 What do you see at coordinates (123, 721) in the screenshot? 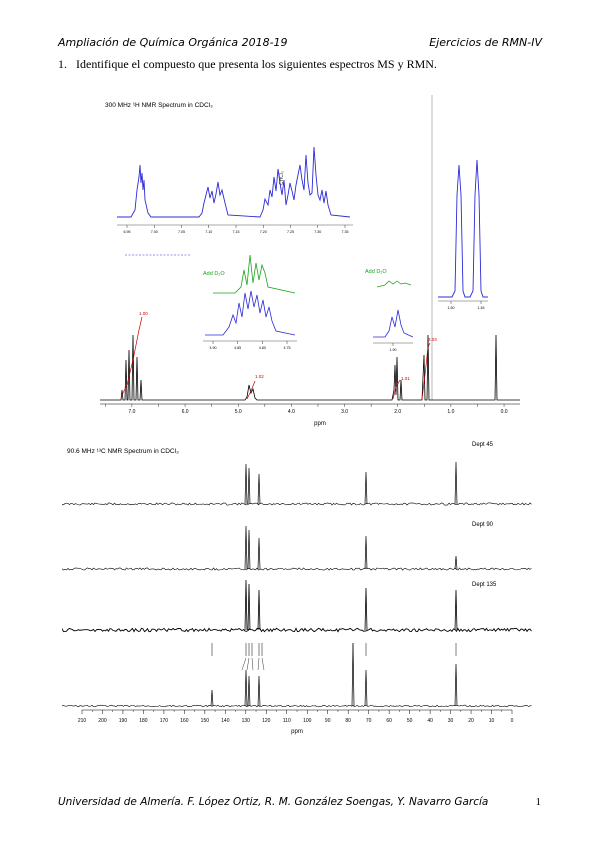
I see `c-axis-tick-label: 190` at bounding box center [123, 721].